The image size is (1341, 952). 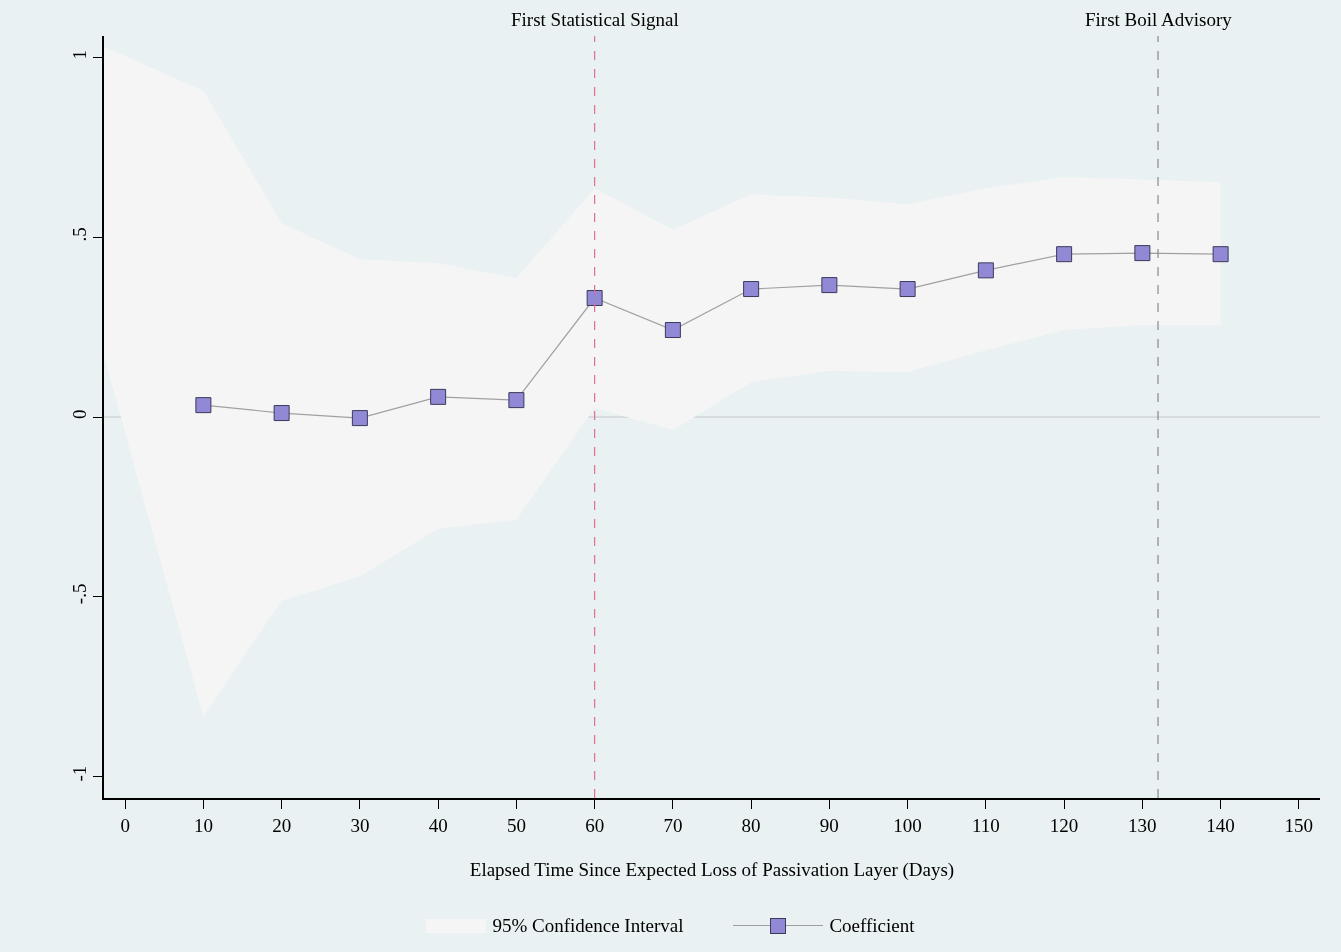 I want to click on x-tick-label: 10, so click(x=203, y=825).